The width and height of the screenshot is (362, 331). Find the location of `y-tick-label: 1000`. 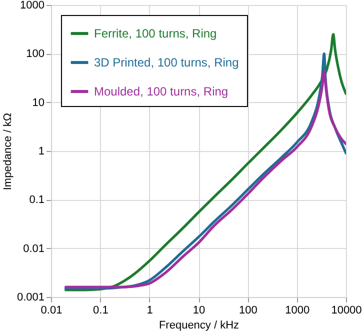

y-tick-label: 1000 is located at coordinates (32, 6).